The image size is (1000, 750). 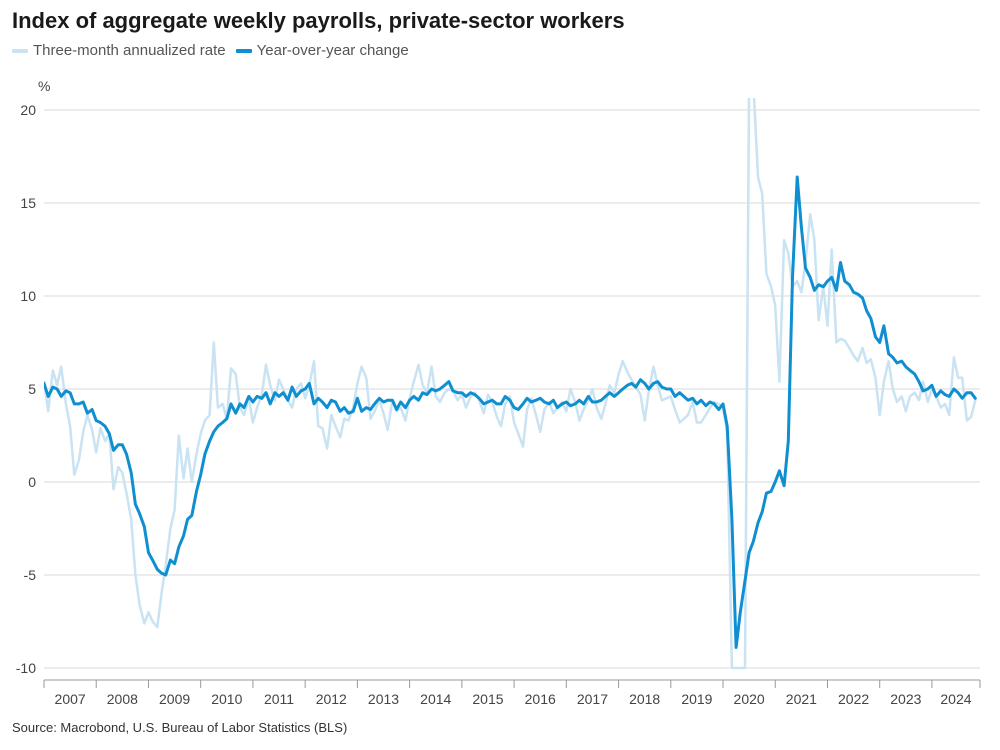 What do you see at coordinates (174, 699) in the screenshot?
I see `x-tick-label: 2009` at bounding box center [174, 699].